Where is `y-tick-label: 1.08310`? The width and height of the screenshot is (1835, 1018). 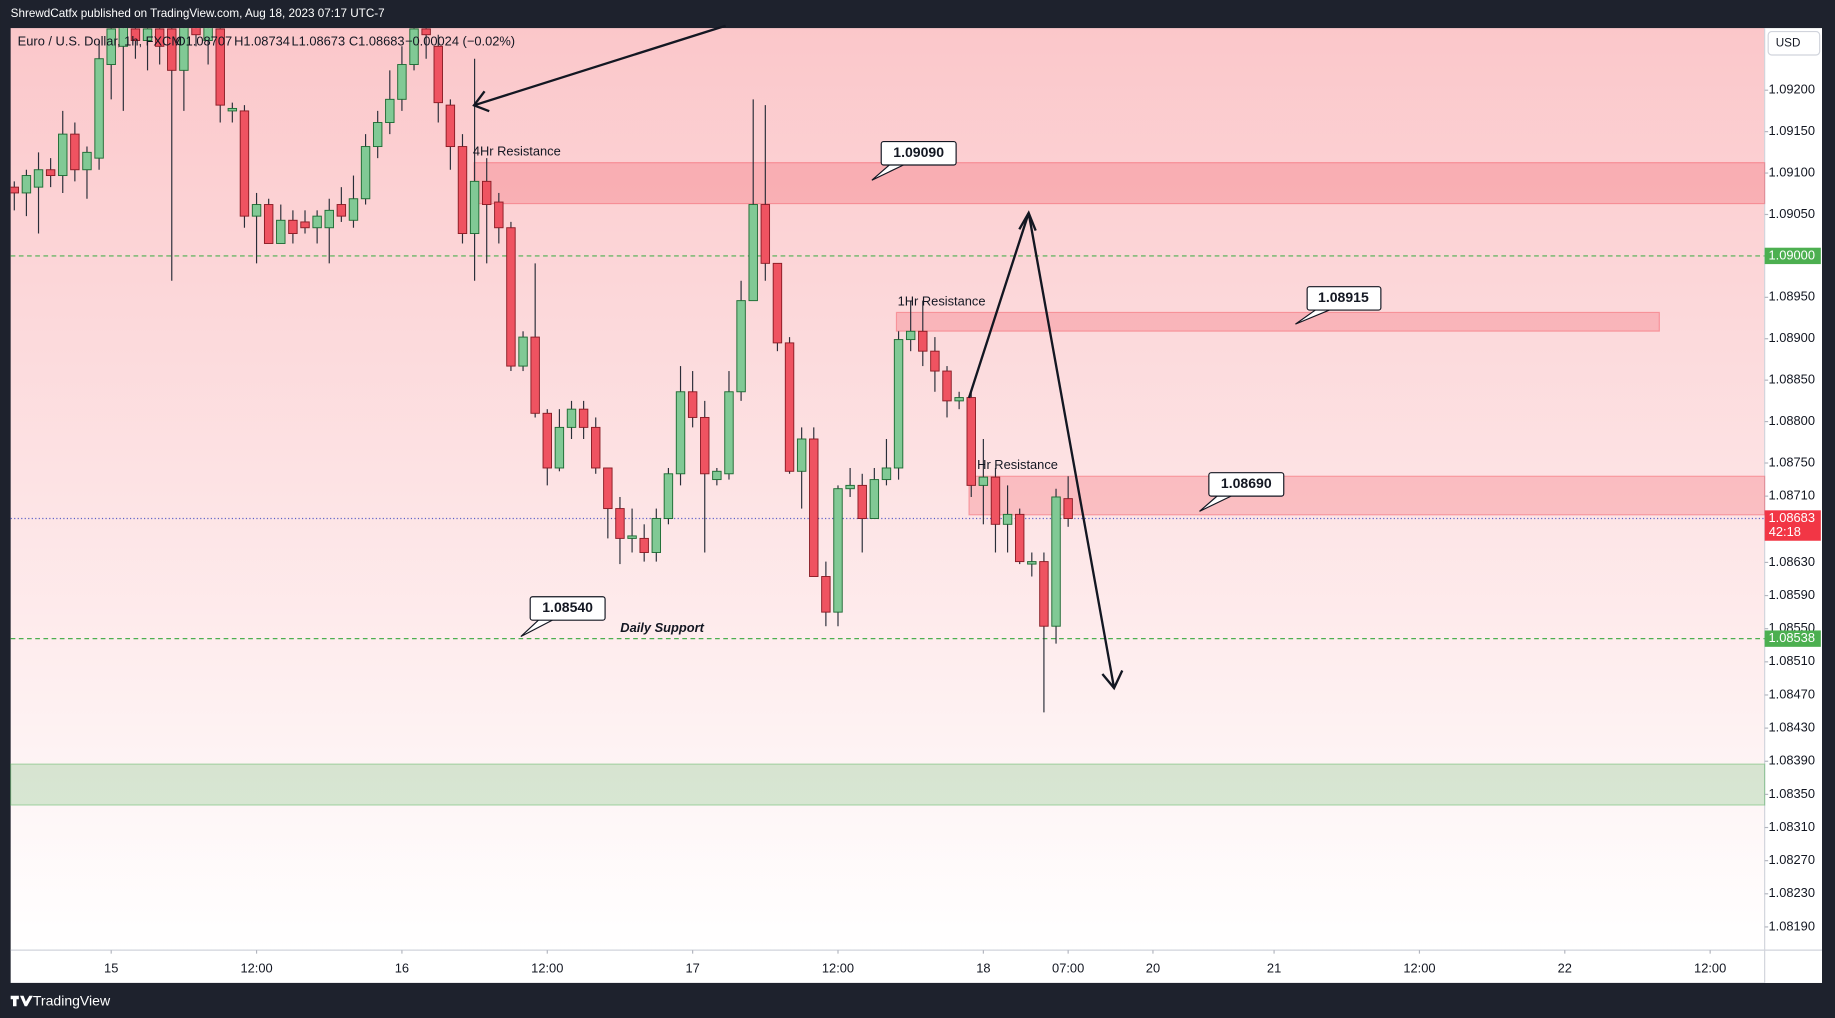
y-tick-label: 1.08310 is located at coordinates (1791, 826).